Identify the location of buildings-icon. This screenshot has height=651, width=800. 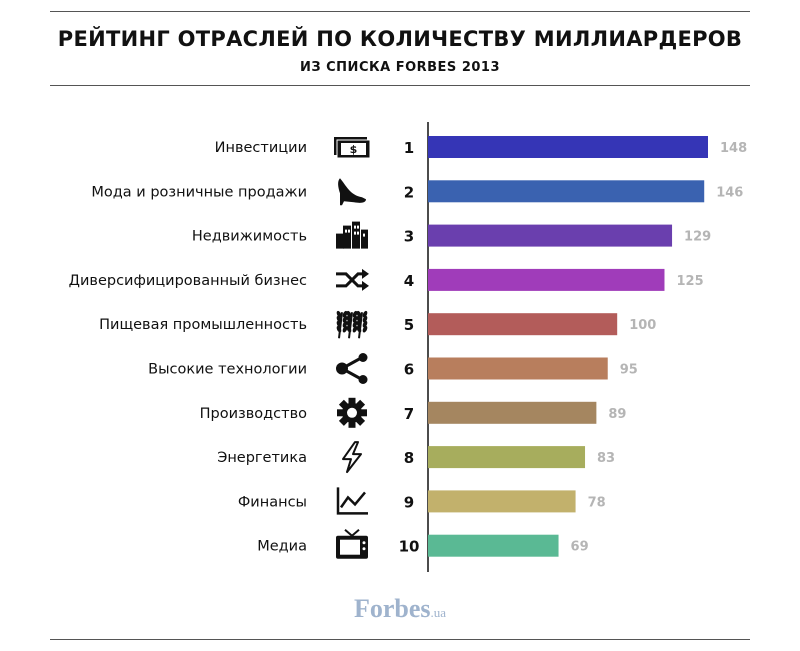
(352, 235).